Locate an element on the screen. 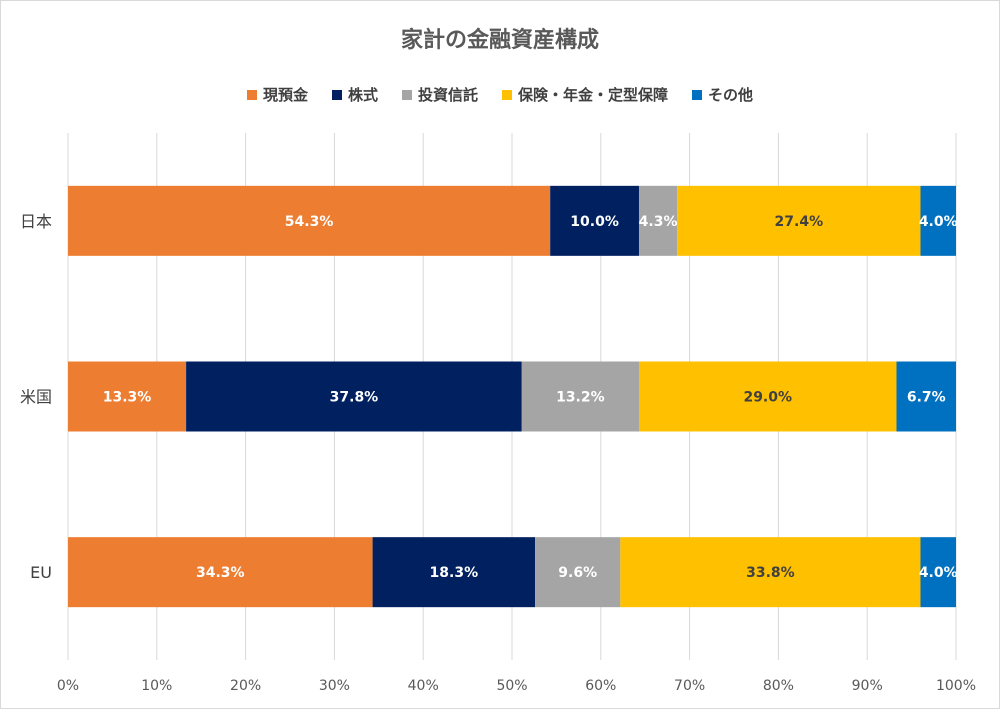 The image size is (1000, 709). legend-item-stocks: 株式 is located at coordinates (354, 94).